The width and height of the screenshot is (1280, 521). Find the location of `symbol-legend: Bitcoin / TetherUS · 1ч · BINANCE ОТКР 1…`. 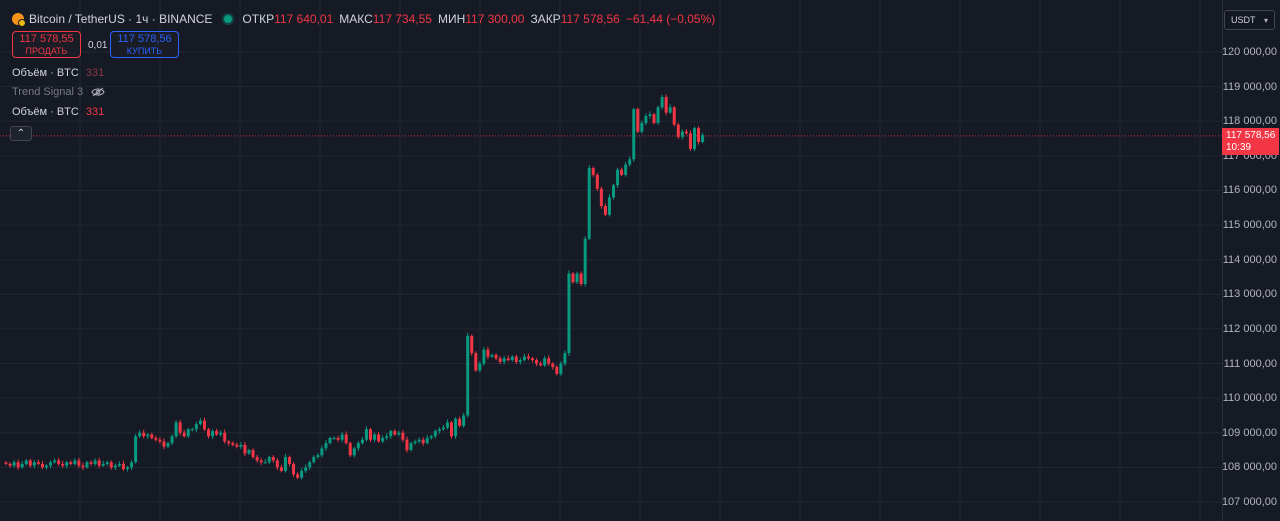

symbol-legend: Bitcoin / TetherUS · 1ч · BINANCE ОТКР 1… is located at coordinates (363, 19).